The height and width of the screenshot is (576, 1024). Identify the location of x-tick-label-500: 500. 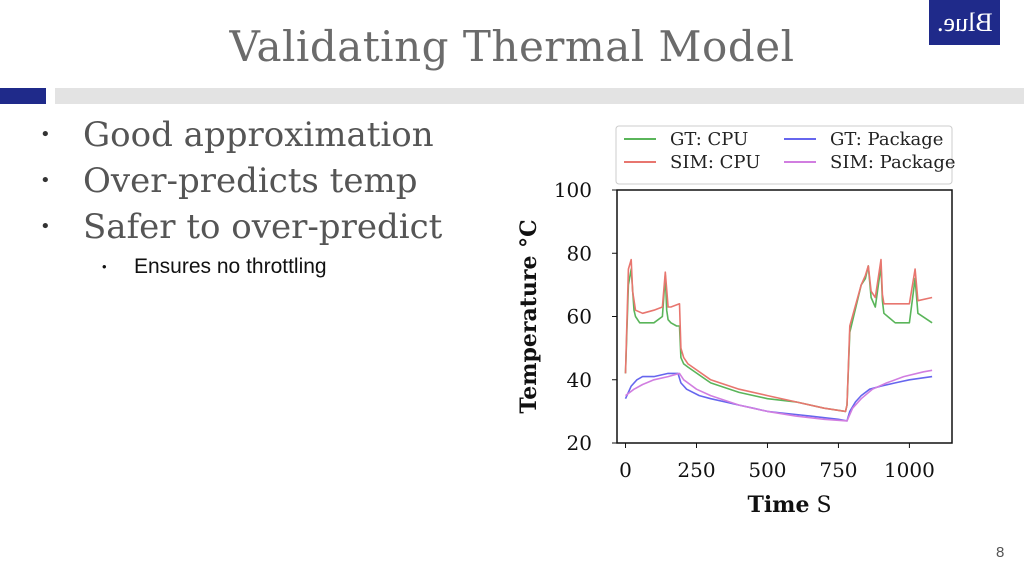
(767, 470).